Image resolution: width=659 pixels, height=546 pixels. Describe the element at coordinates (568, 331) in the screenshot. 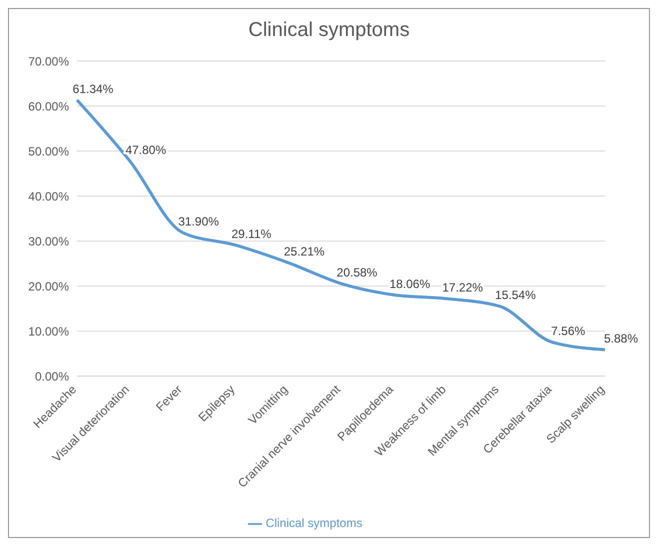

I see `data-label: 7.56%` at that location.